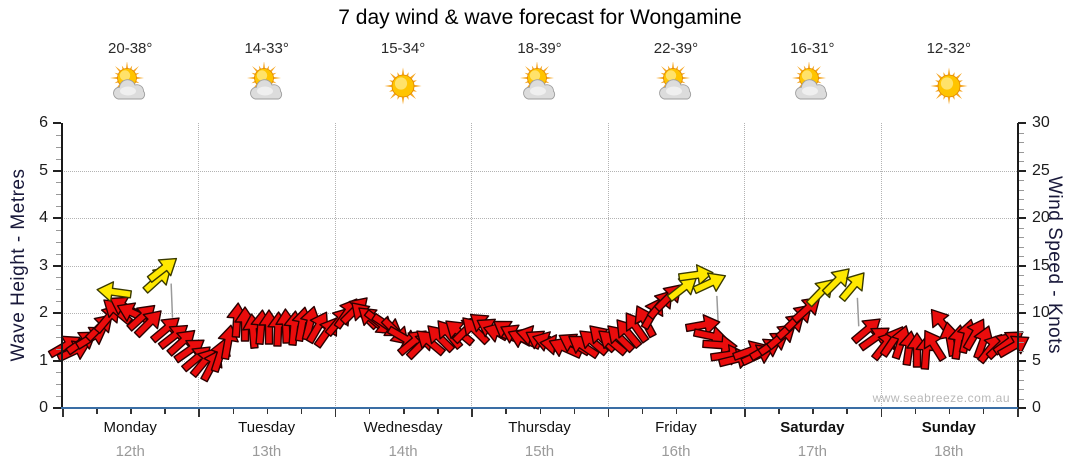 This screenshot has width=1080, height=475. What do you see at coordinates (403, 427) in the screenshot?
I see `day-label: Wednesday` at bounding box center [403, 427].